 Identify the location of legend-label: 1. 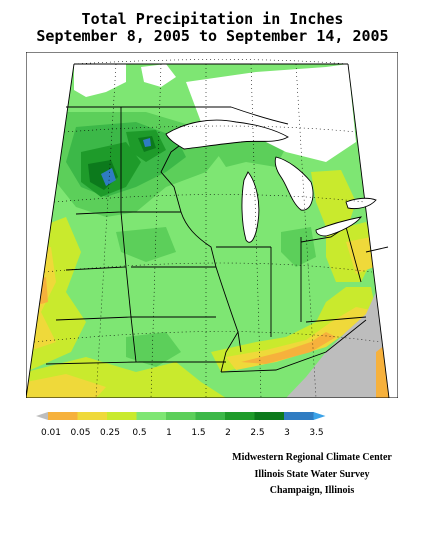
(169, 433).